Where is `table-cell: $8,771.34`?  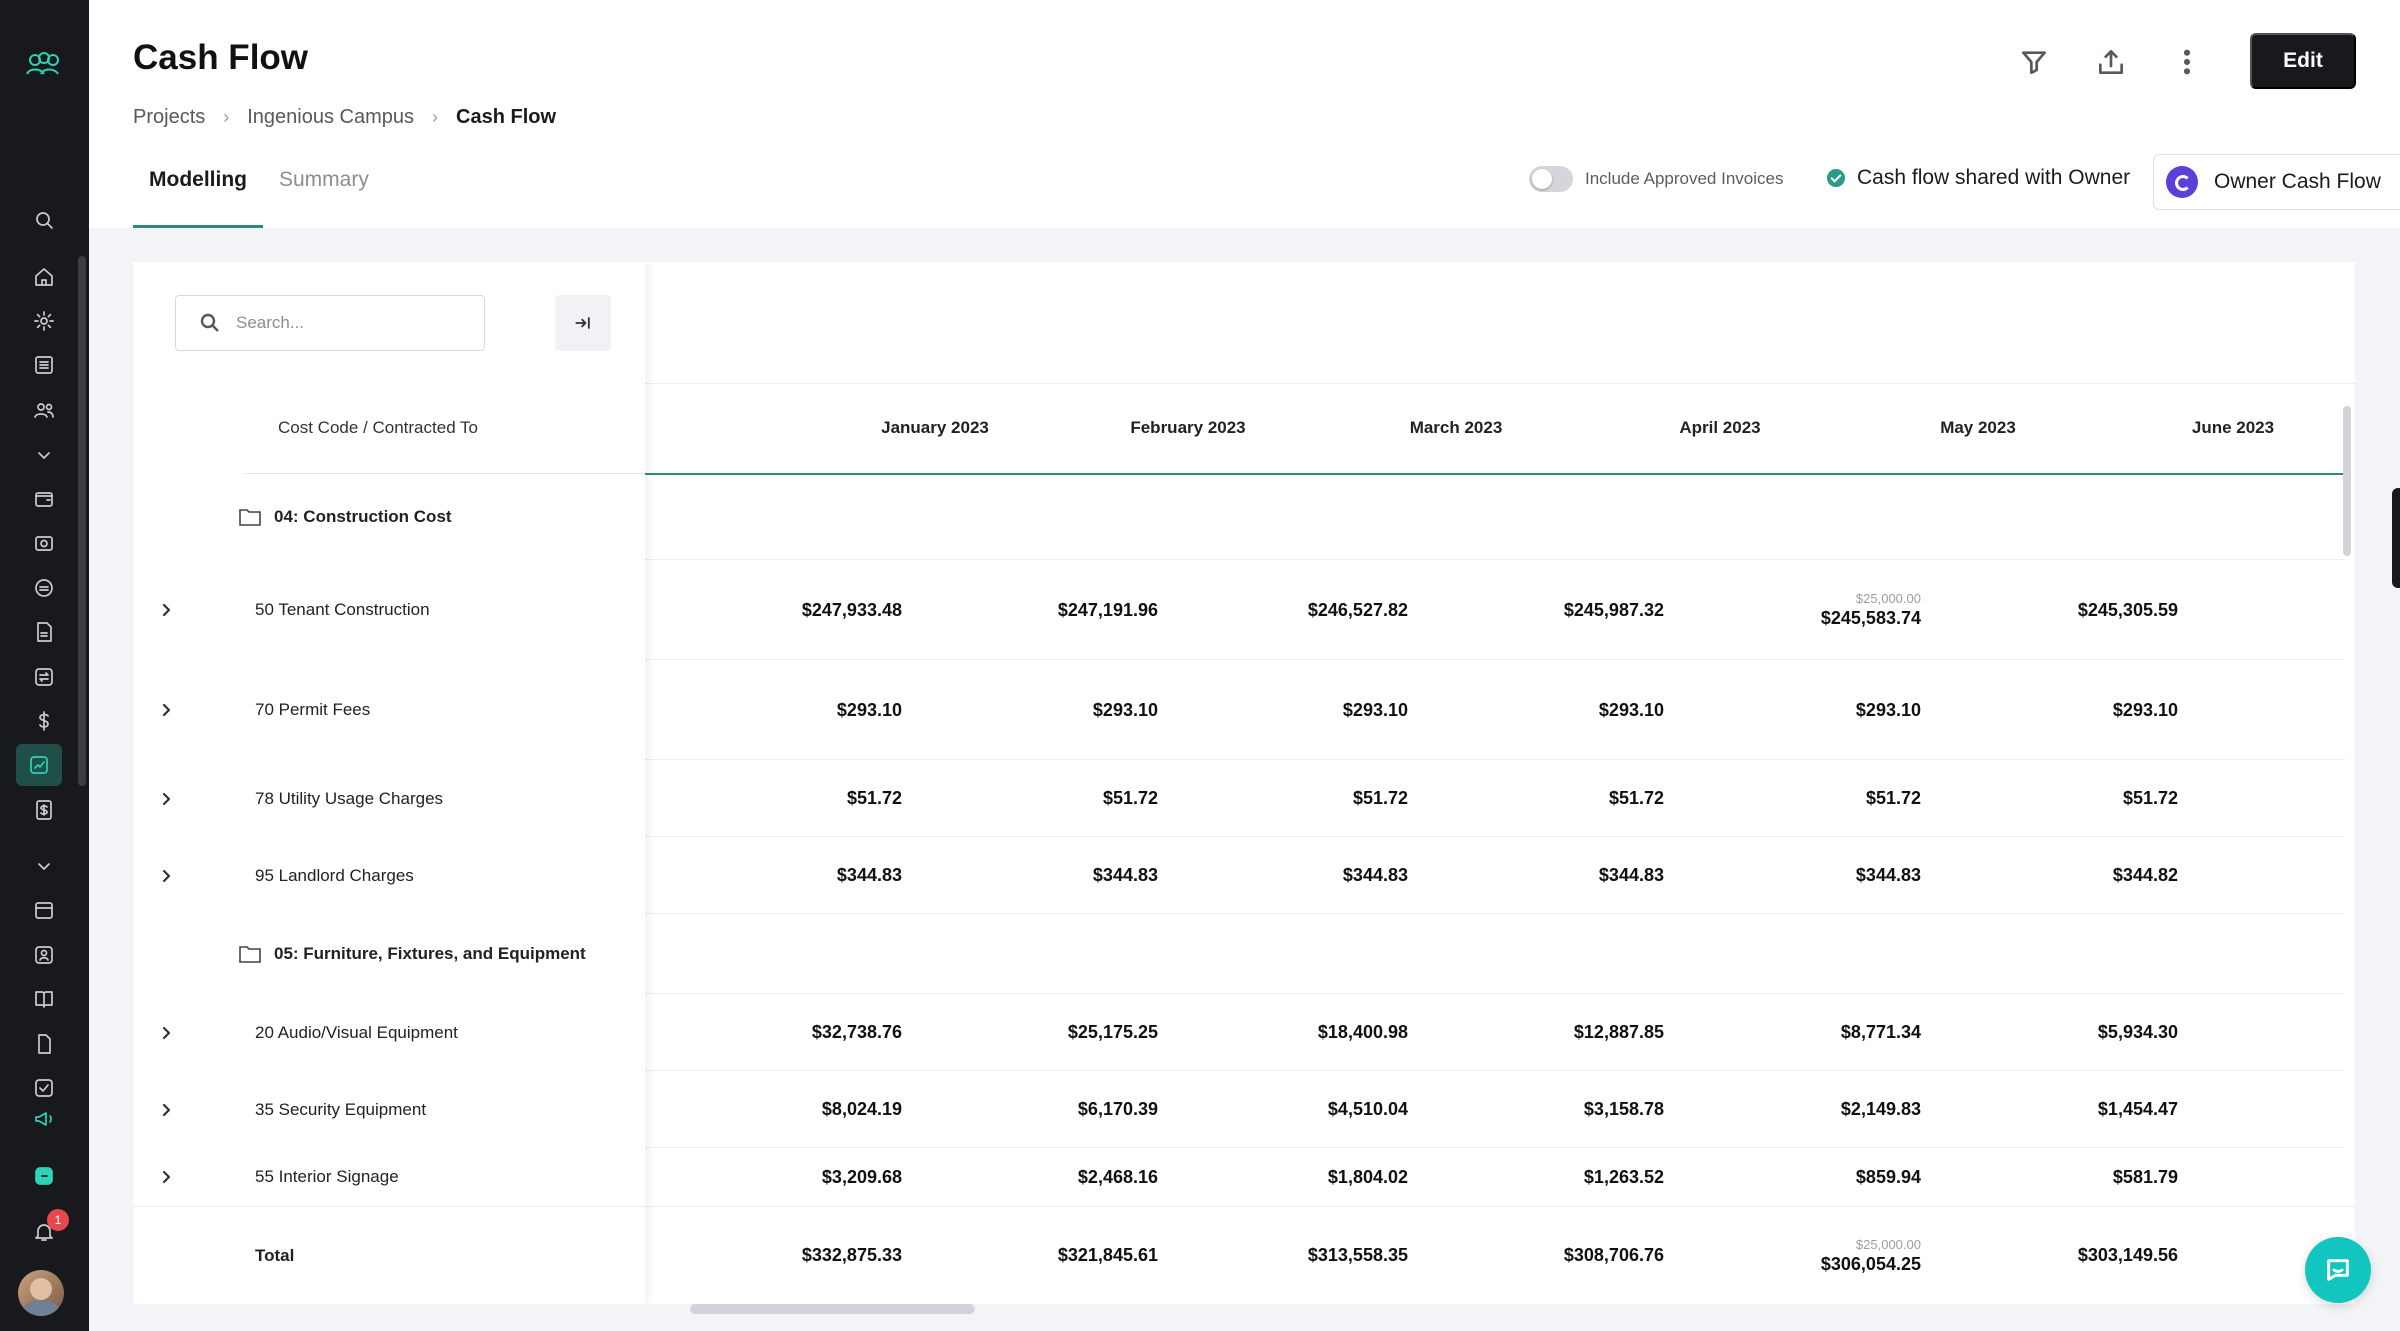 table-cell: $8,771.34 is located at coordinates (1880, 1032).